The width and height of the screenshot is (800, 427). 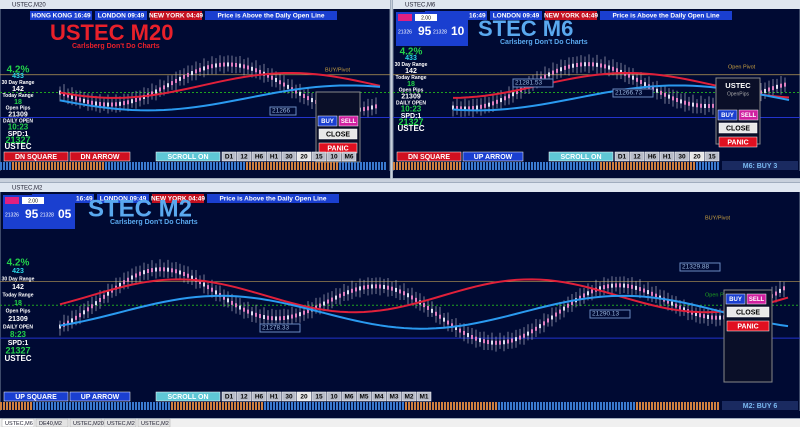 What do you see at coordinates (571, 16) in the screenshot?
I see `clock: NEW YORK 04:49` at bounding box center [571, 16].